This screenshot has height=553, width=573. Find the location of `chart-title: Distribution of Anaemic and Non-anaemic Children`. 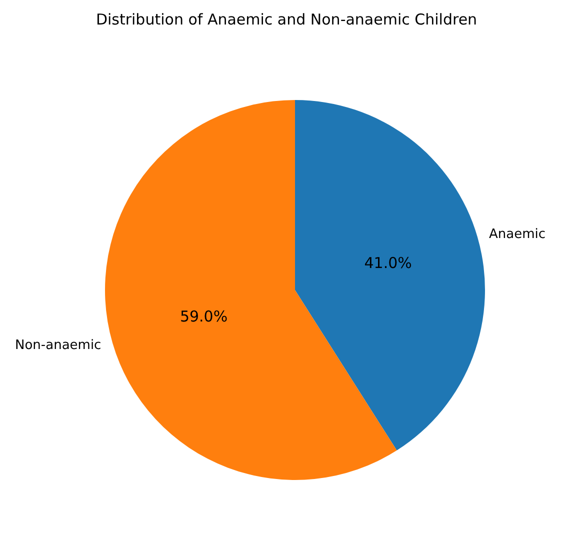

chart-title: Distribution of Anaemic and Non-anaemic Children is located at coordinates (287, 19).